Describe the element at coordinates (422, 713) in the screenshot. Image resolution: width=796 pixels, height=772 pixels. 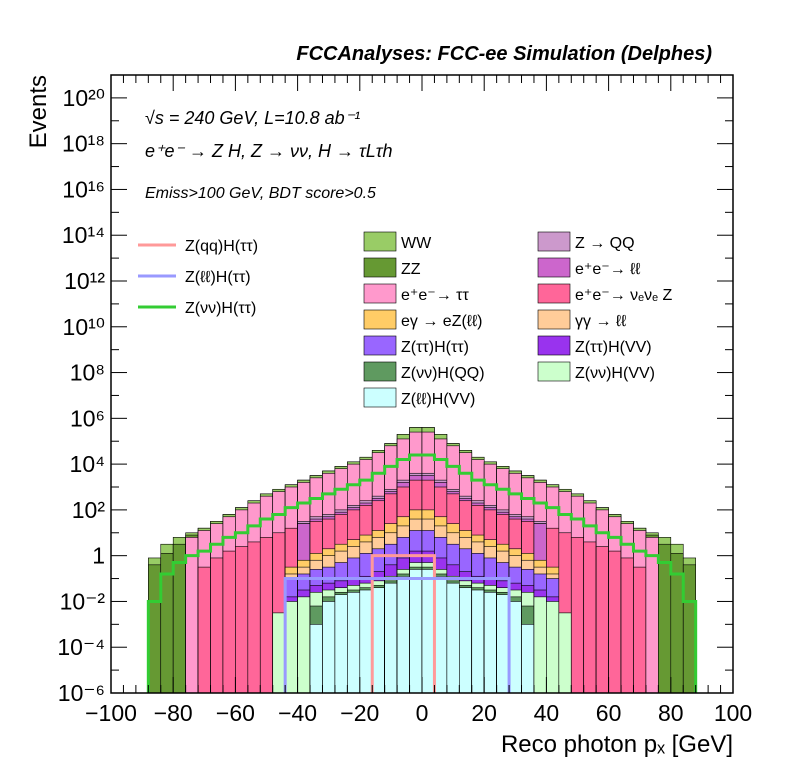
I see `x-tick-label: 0` at that location.